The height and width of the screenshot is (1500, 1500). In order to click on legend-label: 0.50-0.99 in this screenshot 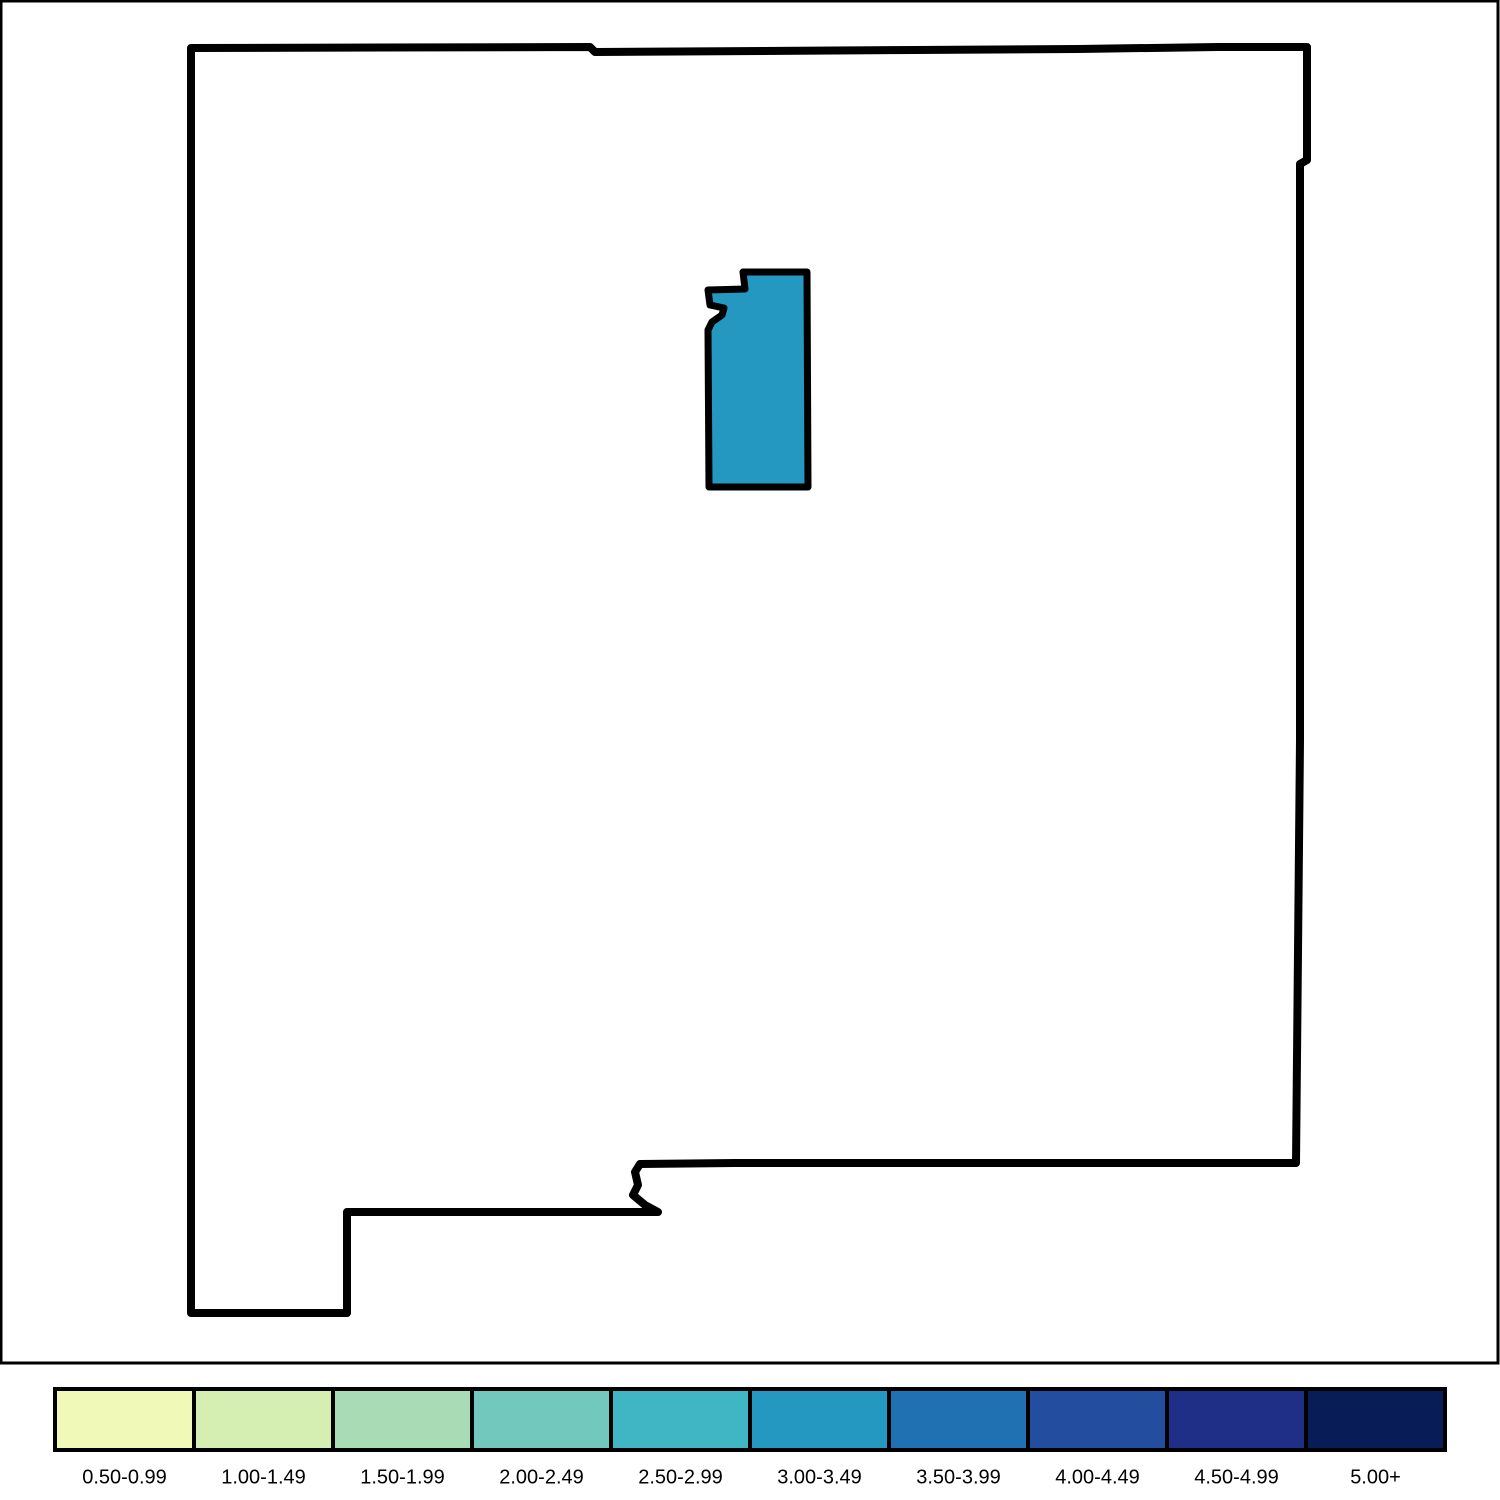, I will do `click(124, 1477)`.